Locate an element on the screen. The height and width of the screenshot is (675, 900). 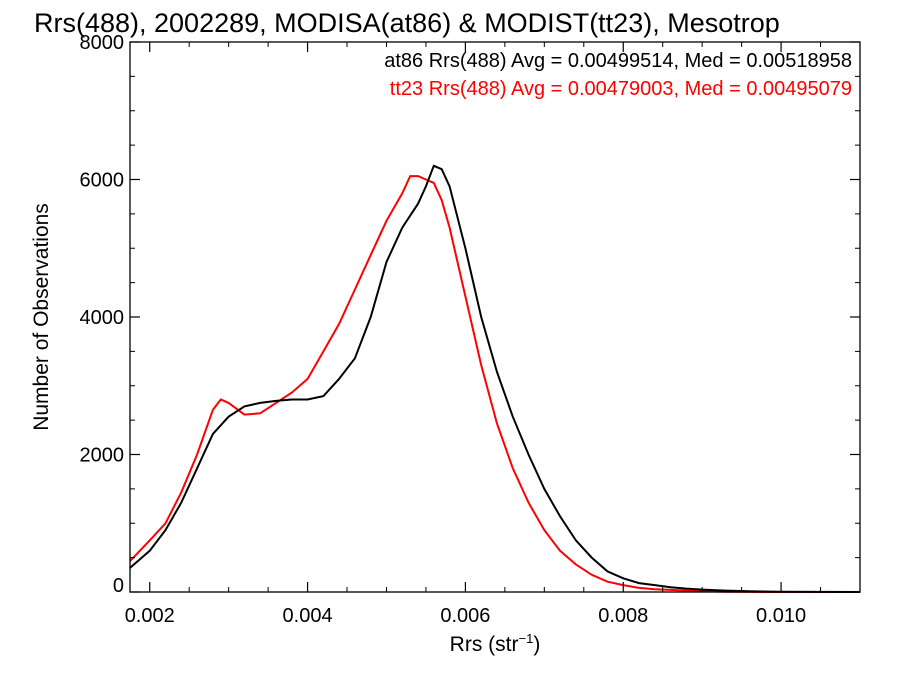
y-tick-label: 6000 is located at coordinates (102, 181).